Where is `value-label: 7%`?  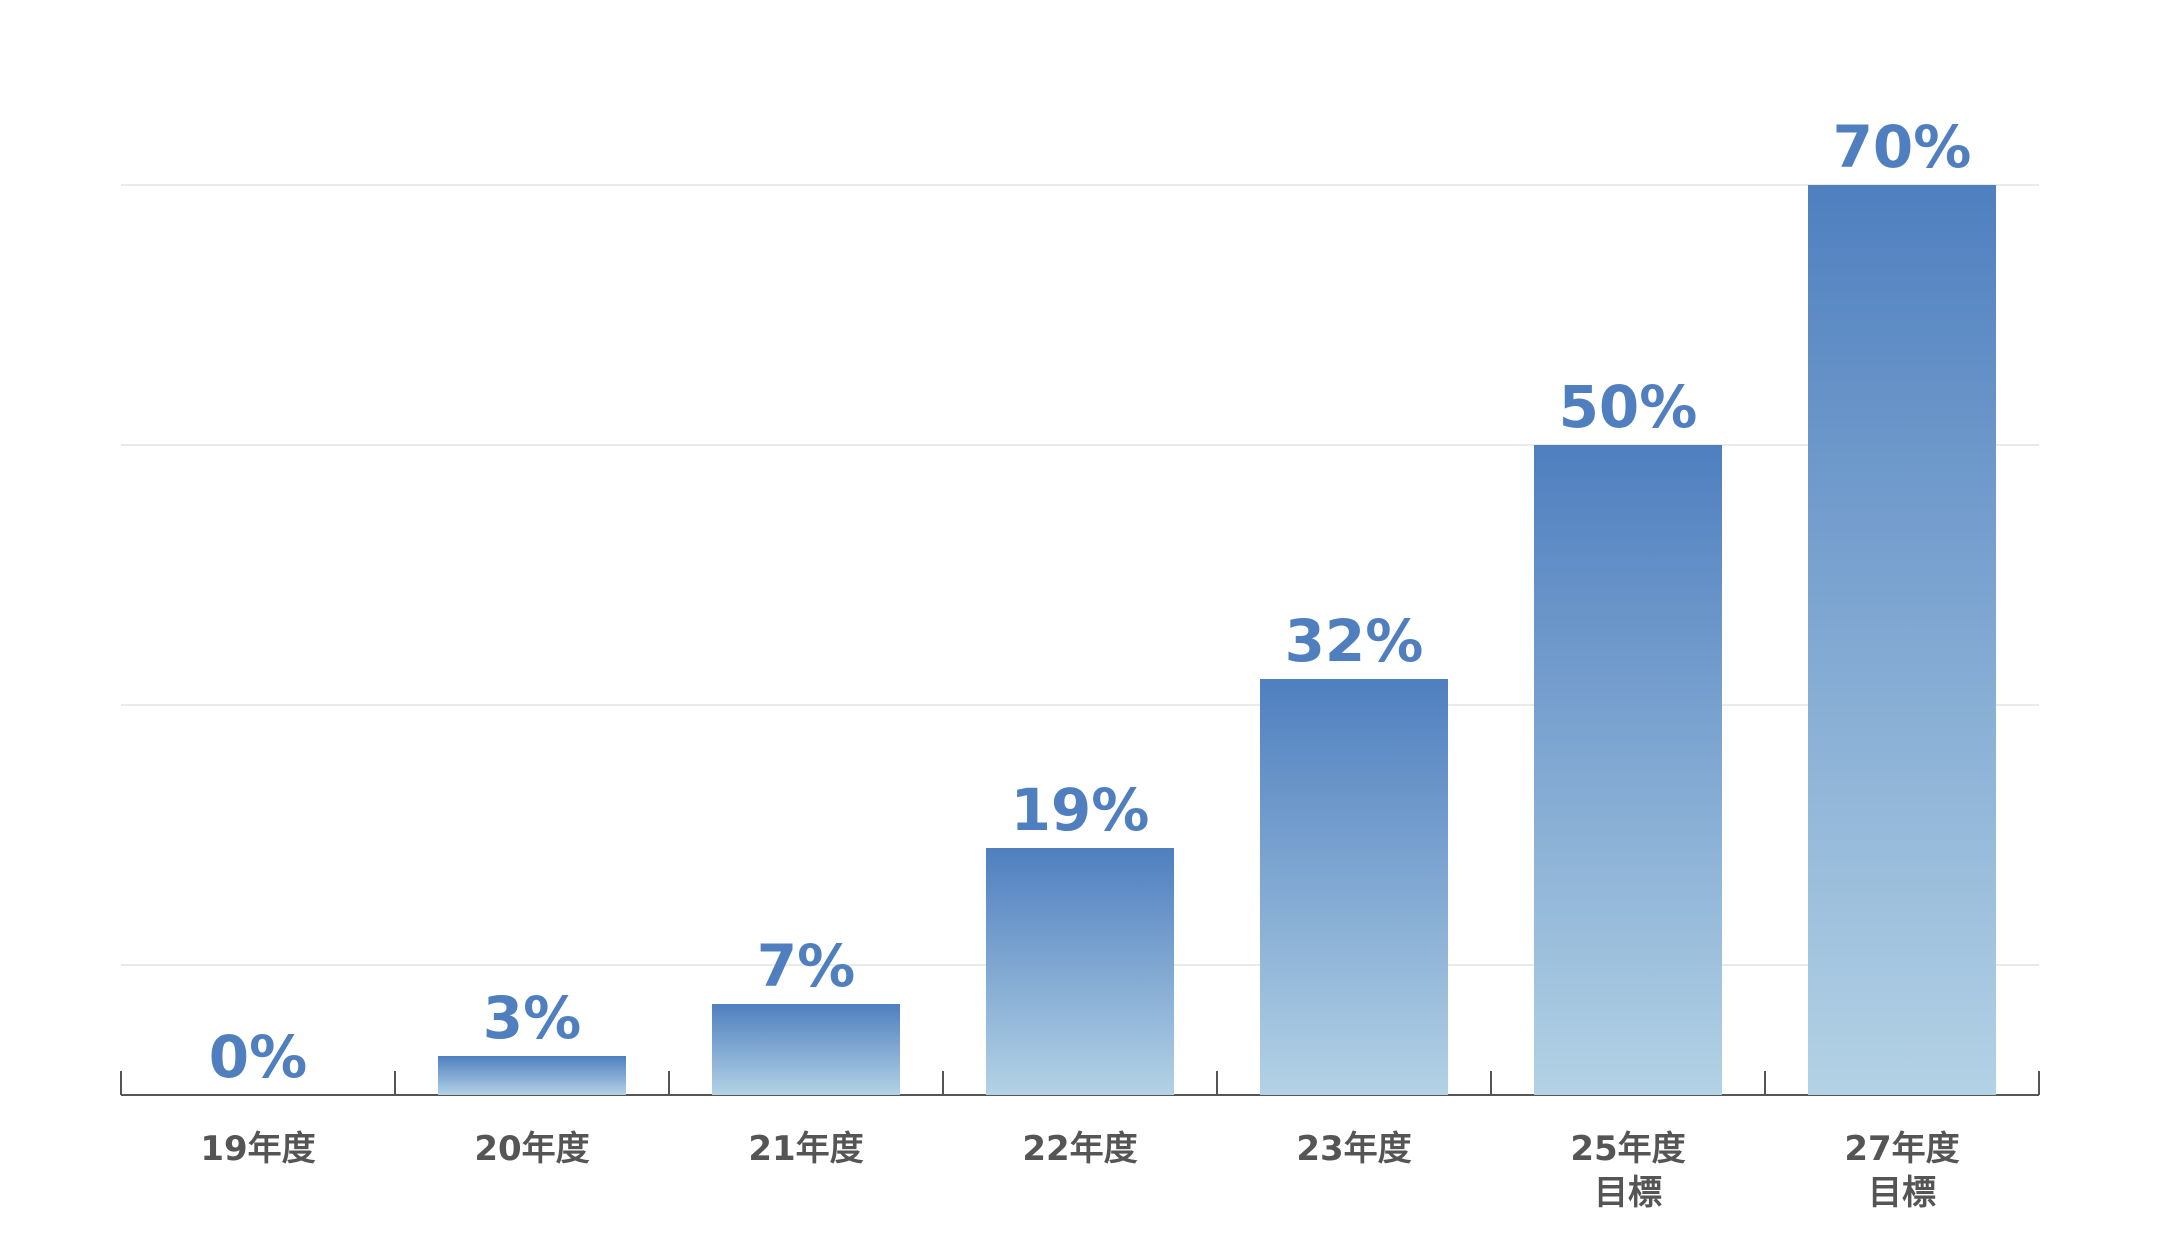
value-label: 7% is located at coordinates (806, 966).